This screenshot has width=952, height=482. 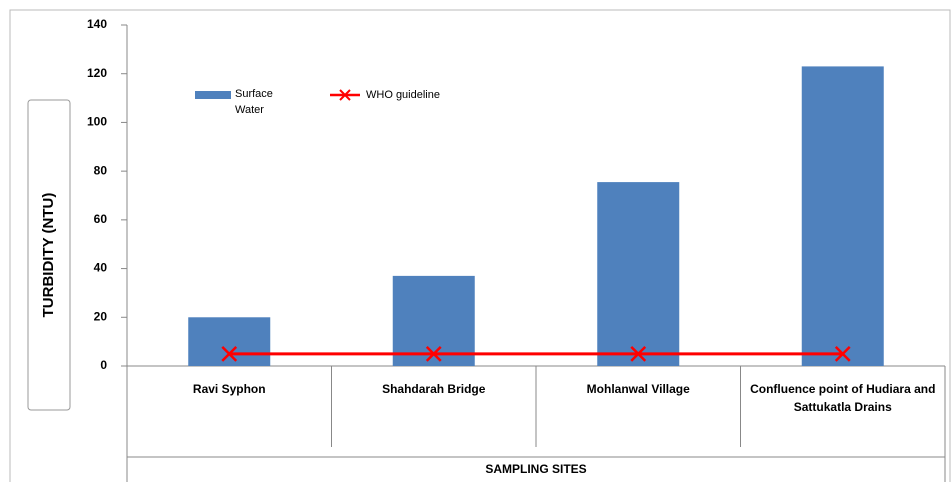 I want to click on x-tick-label: Shahdarah Bridge, so click(x=434, y=389).